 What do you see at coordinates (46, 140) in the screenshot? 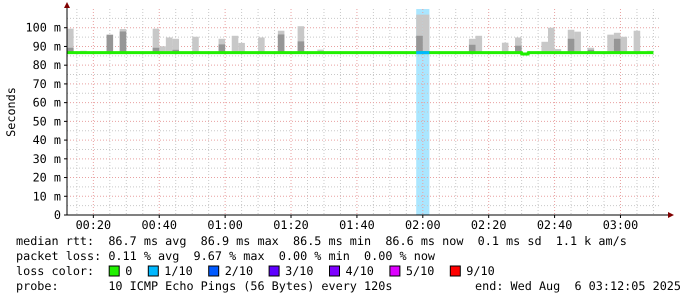
I see `y-tick-label: 40 m` at bounding box center [46, 140].